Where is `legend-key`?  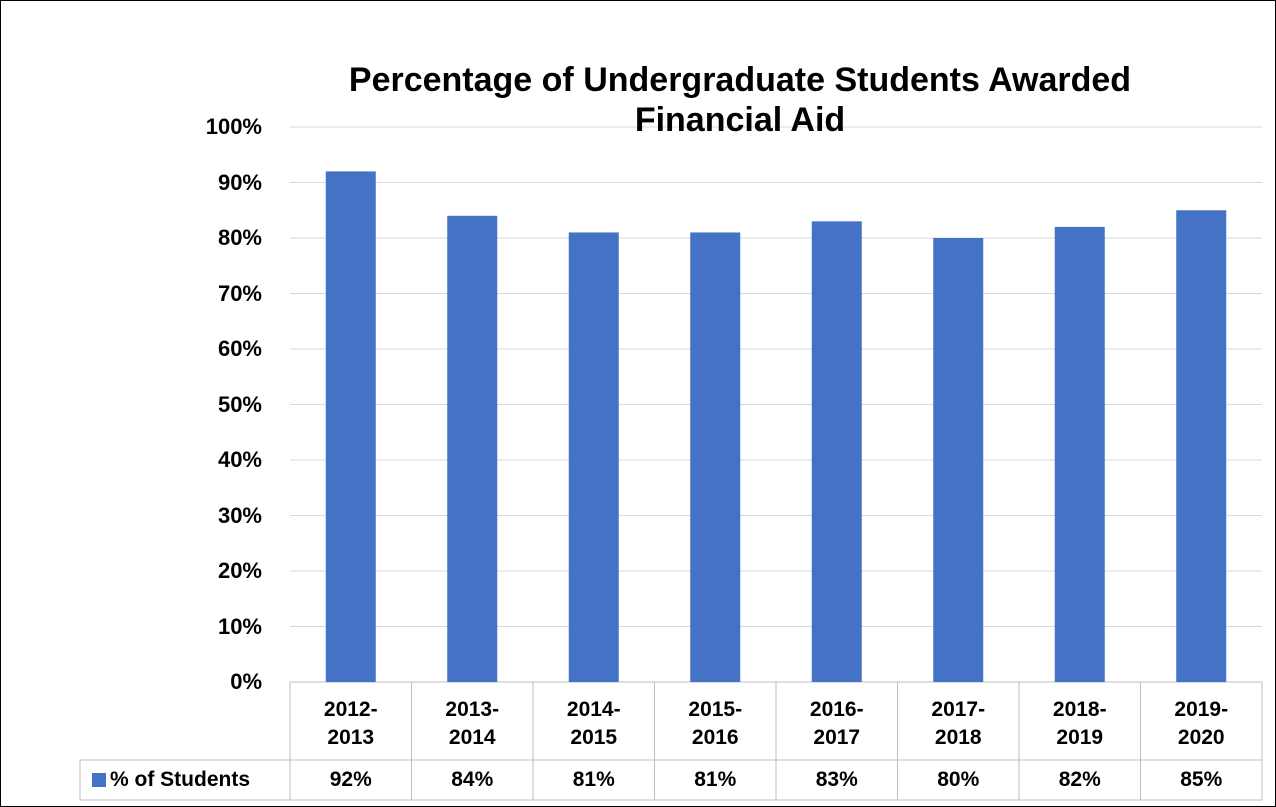 legend-key is located at coordinates (99, 780).